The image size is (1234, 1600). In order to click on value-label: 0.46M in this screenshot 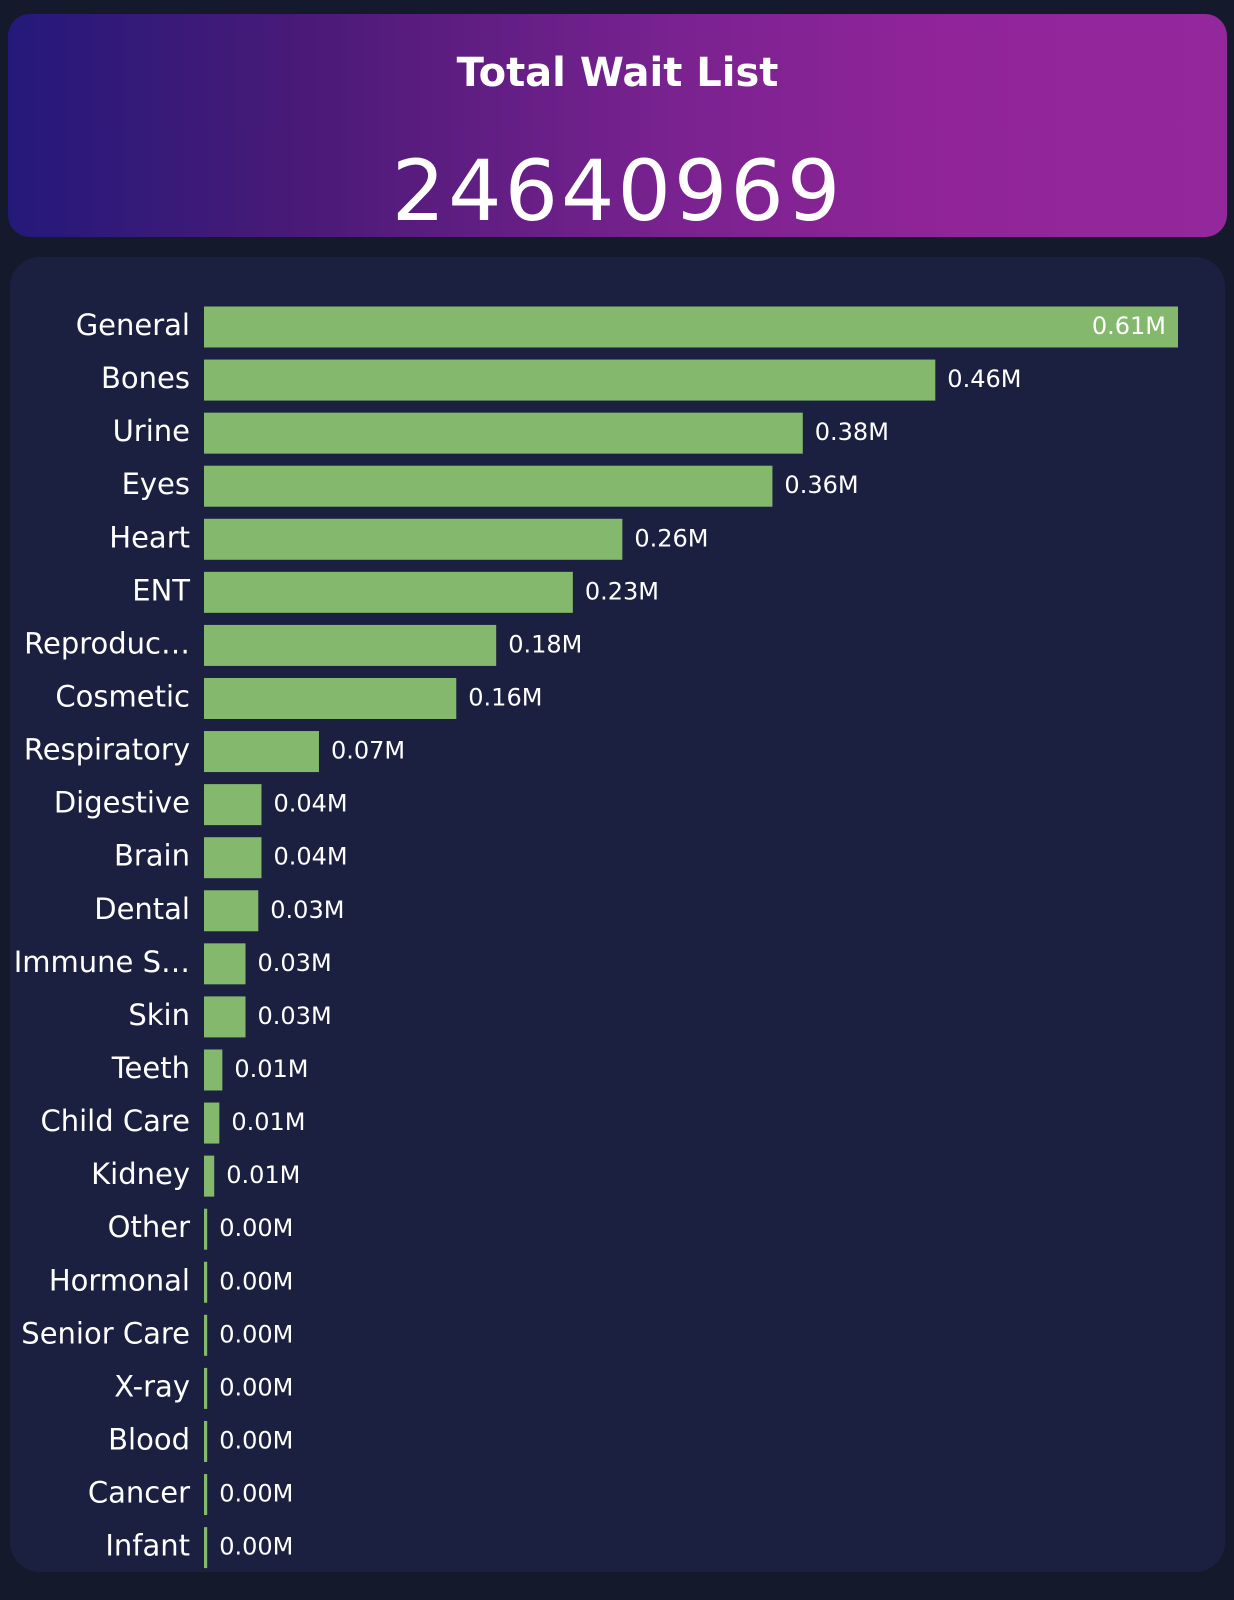, I will do `click(984, 379)`.